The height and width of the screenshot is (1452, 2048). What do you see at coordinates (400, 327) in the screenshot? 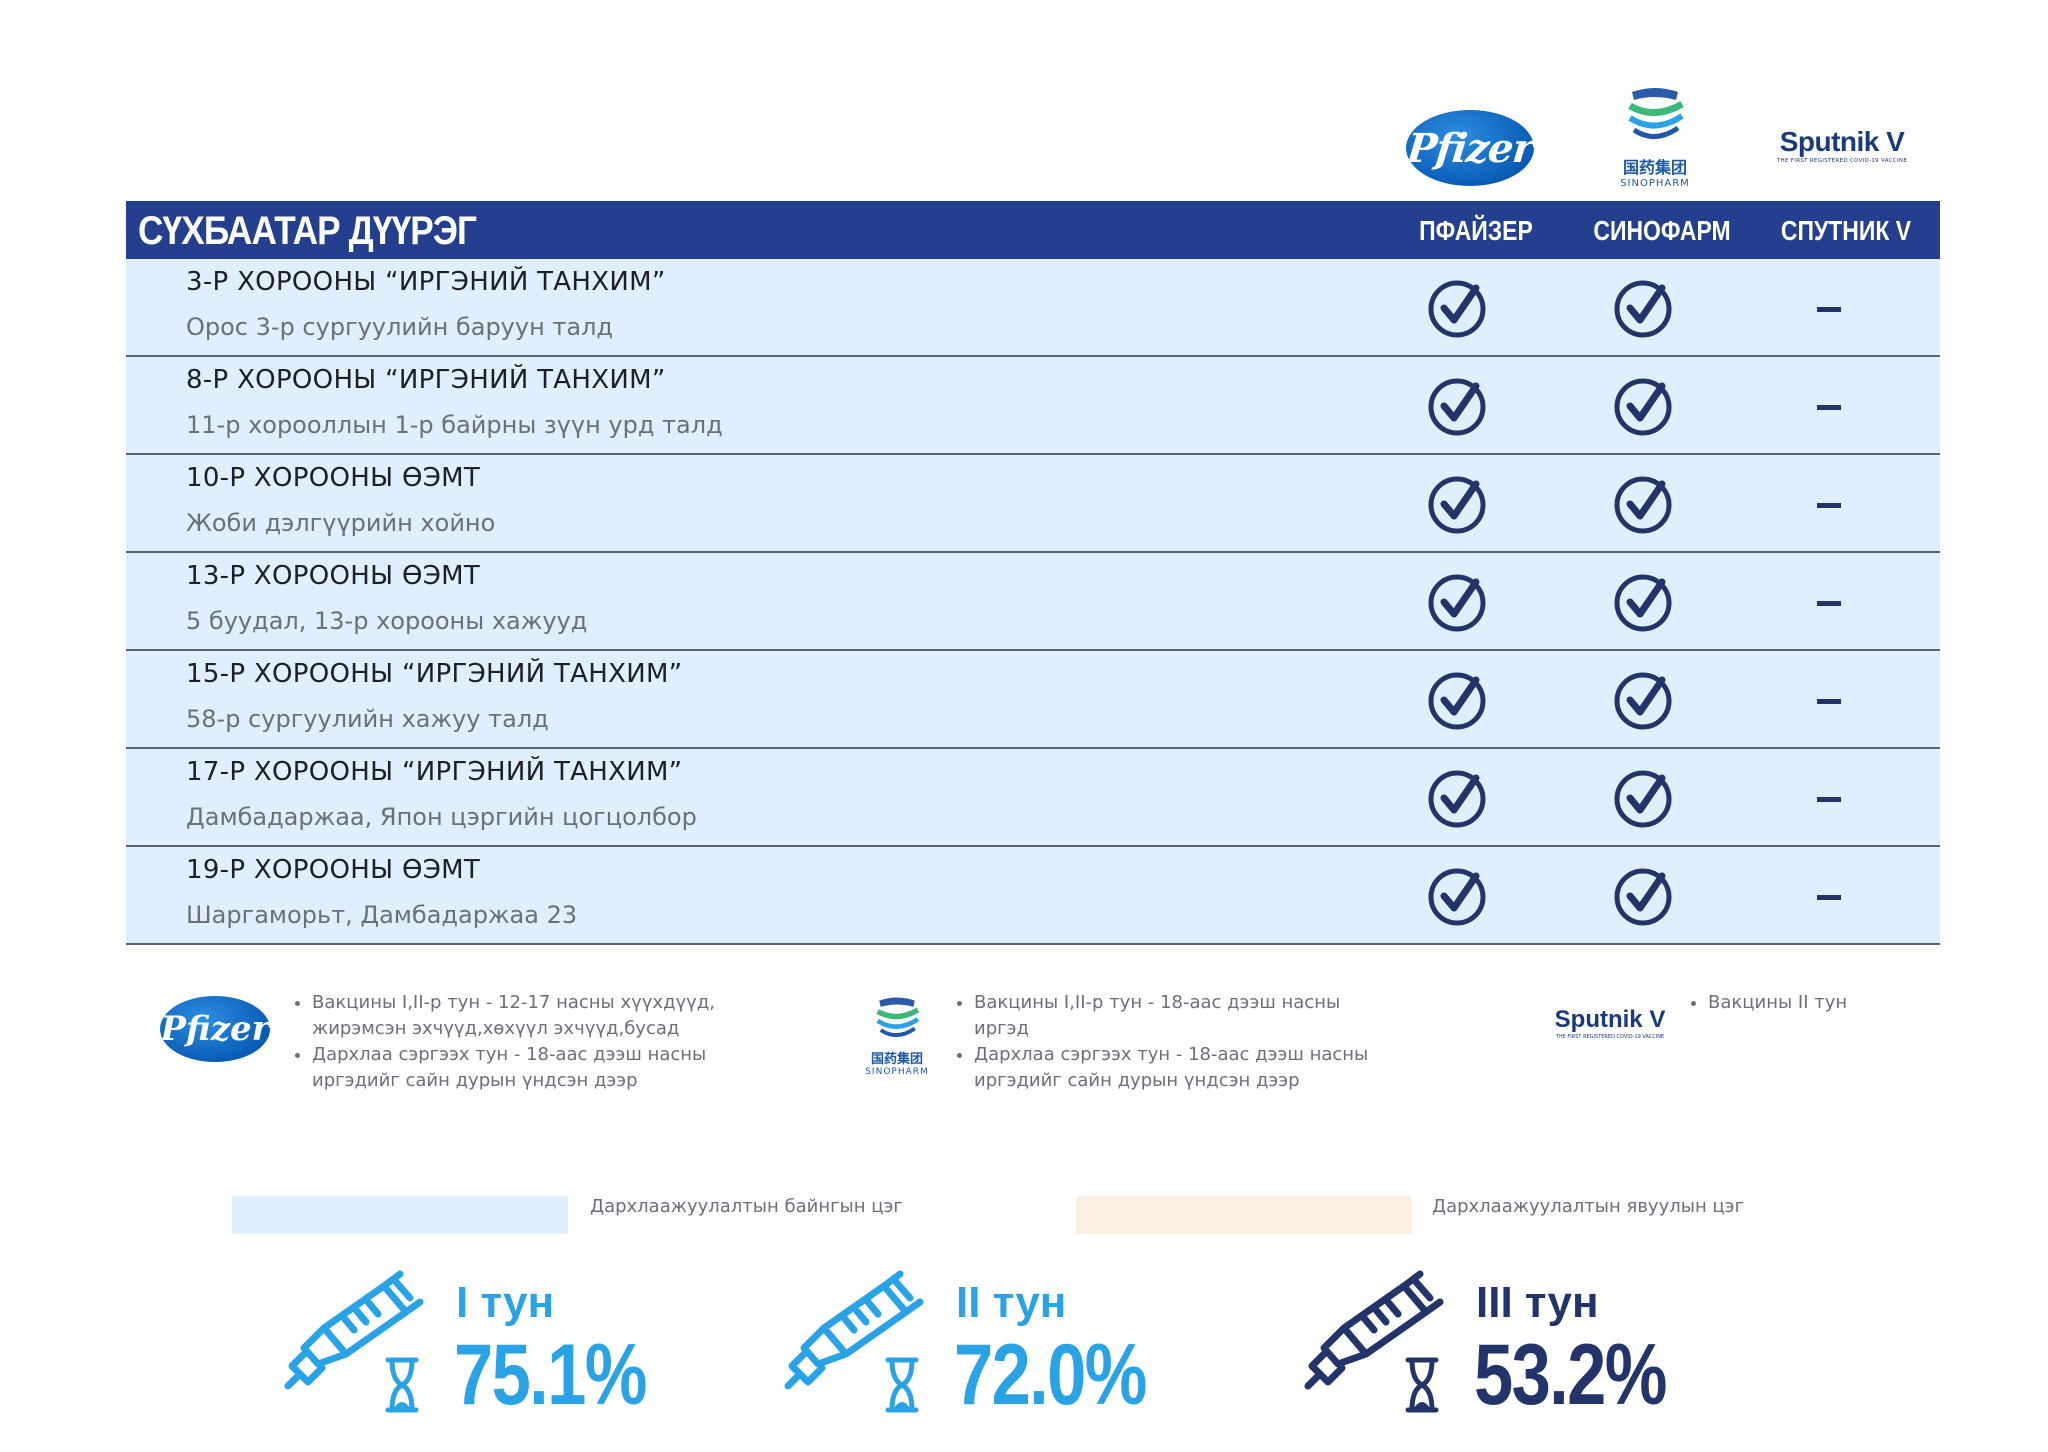
I see `site-address: Орос 3-р сургуулийн баруун талд` at bounding box center [400, 327].